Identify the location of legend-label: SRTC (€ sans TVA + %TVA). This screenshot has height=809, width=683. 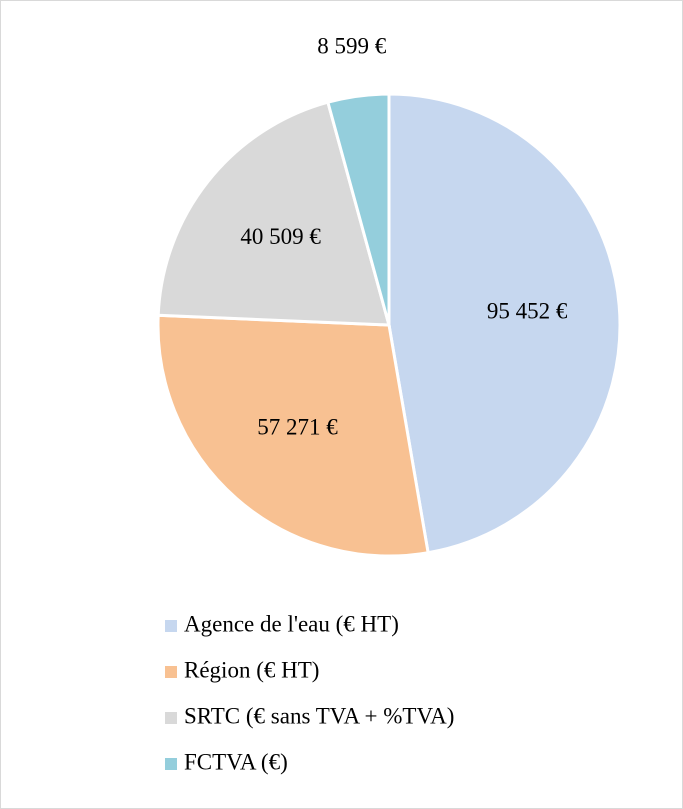
(319, 715).